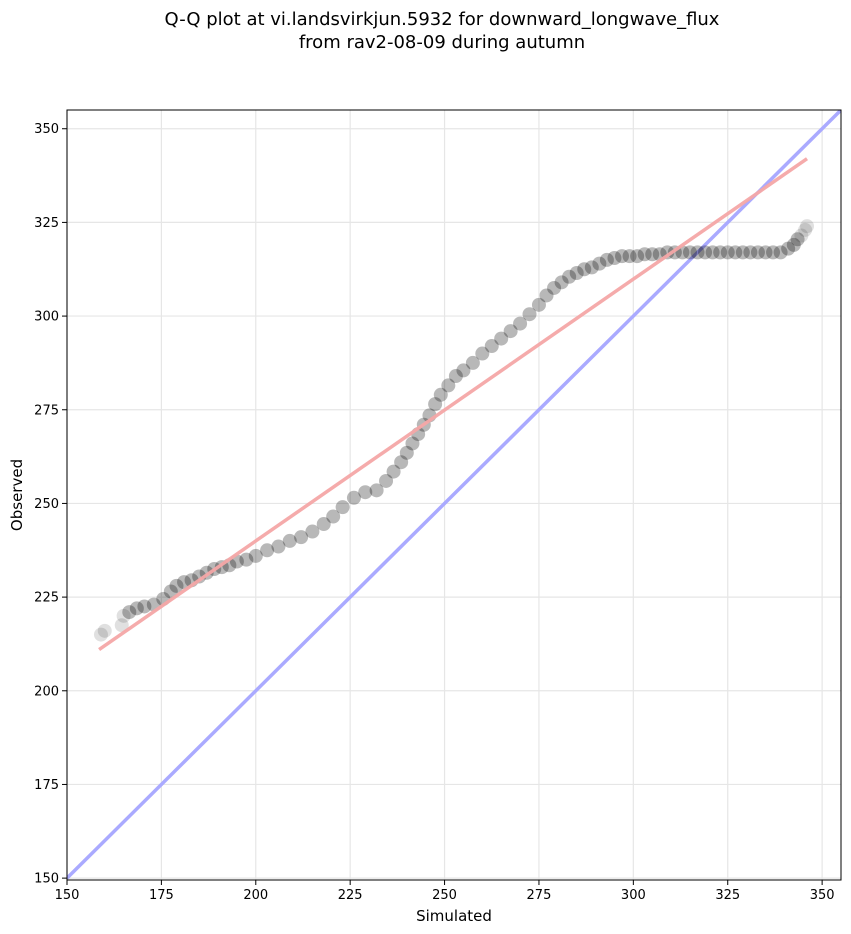 This screenshot has height=934, width=851. I want to click on y-tick-label: 350, so click(46, 129).